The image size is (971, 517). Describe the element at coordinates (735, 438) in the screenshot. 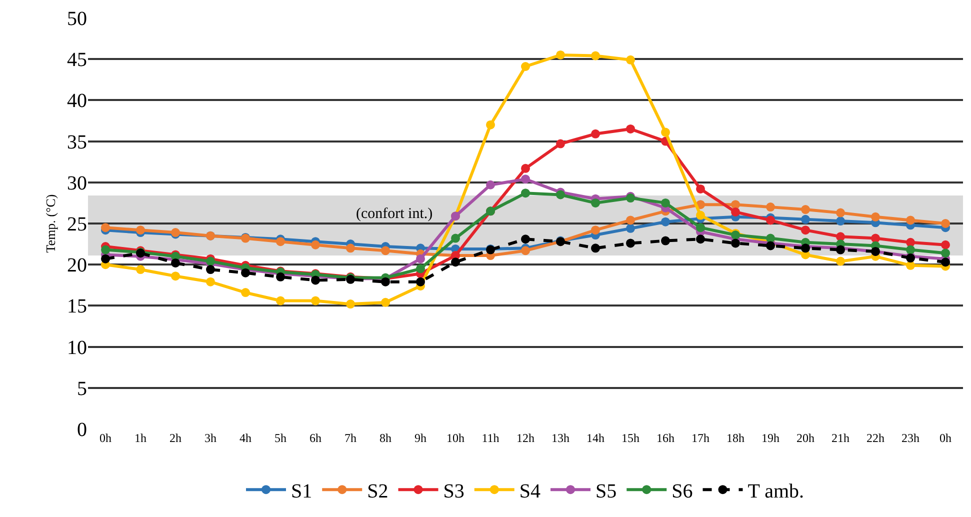

I see `x-tick-label: 18h` at that location.